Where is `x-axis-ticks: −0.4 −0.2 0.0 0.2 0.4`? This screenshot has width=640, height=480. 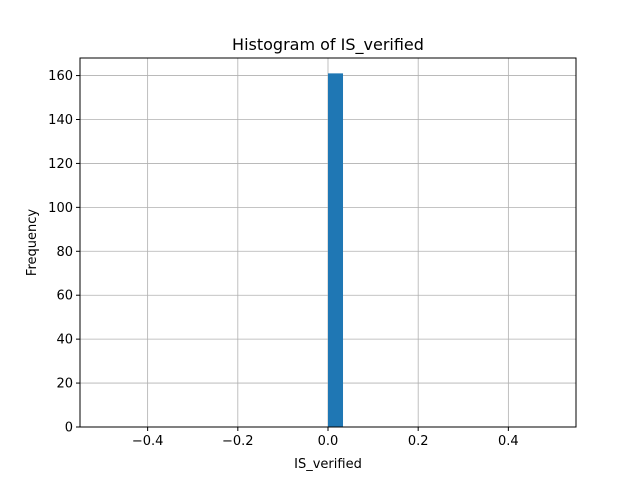 x-axis-ticks: −0.4 −0.2 0.0 0.2 0.4 is located at coordinates (325, 438).